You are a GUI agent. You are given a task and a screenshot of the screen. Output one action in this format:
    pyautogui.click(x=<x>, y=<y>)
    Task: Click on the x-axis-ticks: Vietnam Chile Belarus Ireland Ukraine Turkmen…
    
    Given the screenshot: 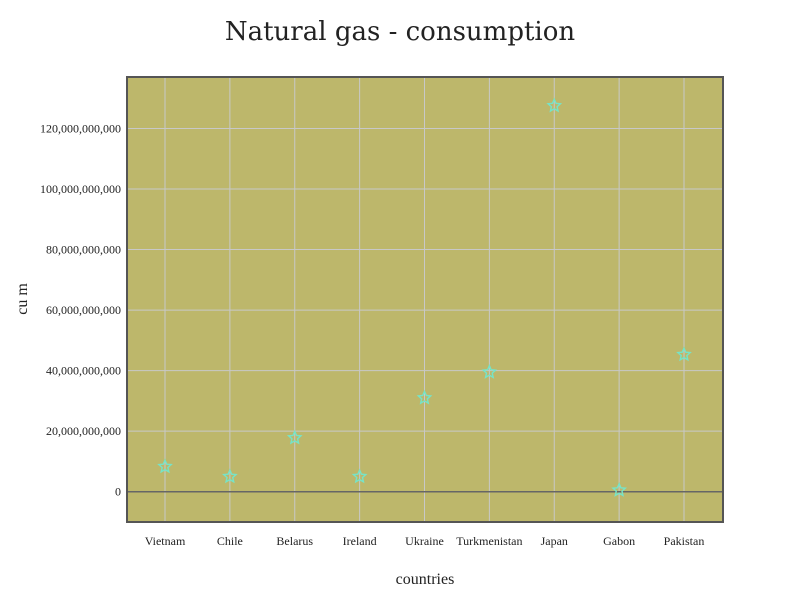 What is the action you would take?
    pyautogui.click(x=425, y=541)
    